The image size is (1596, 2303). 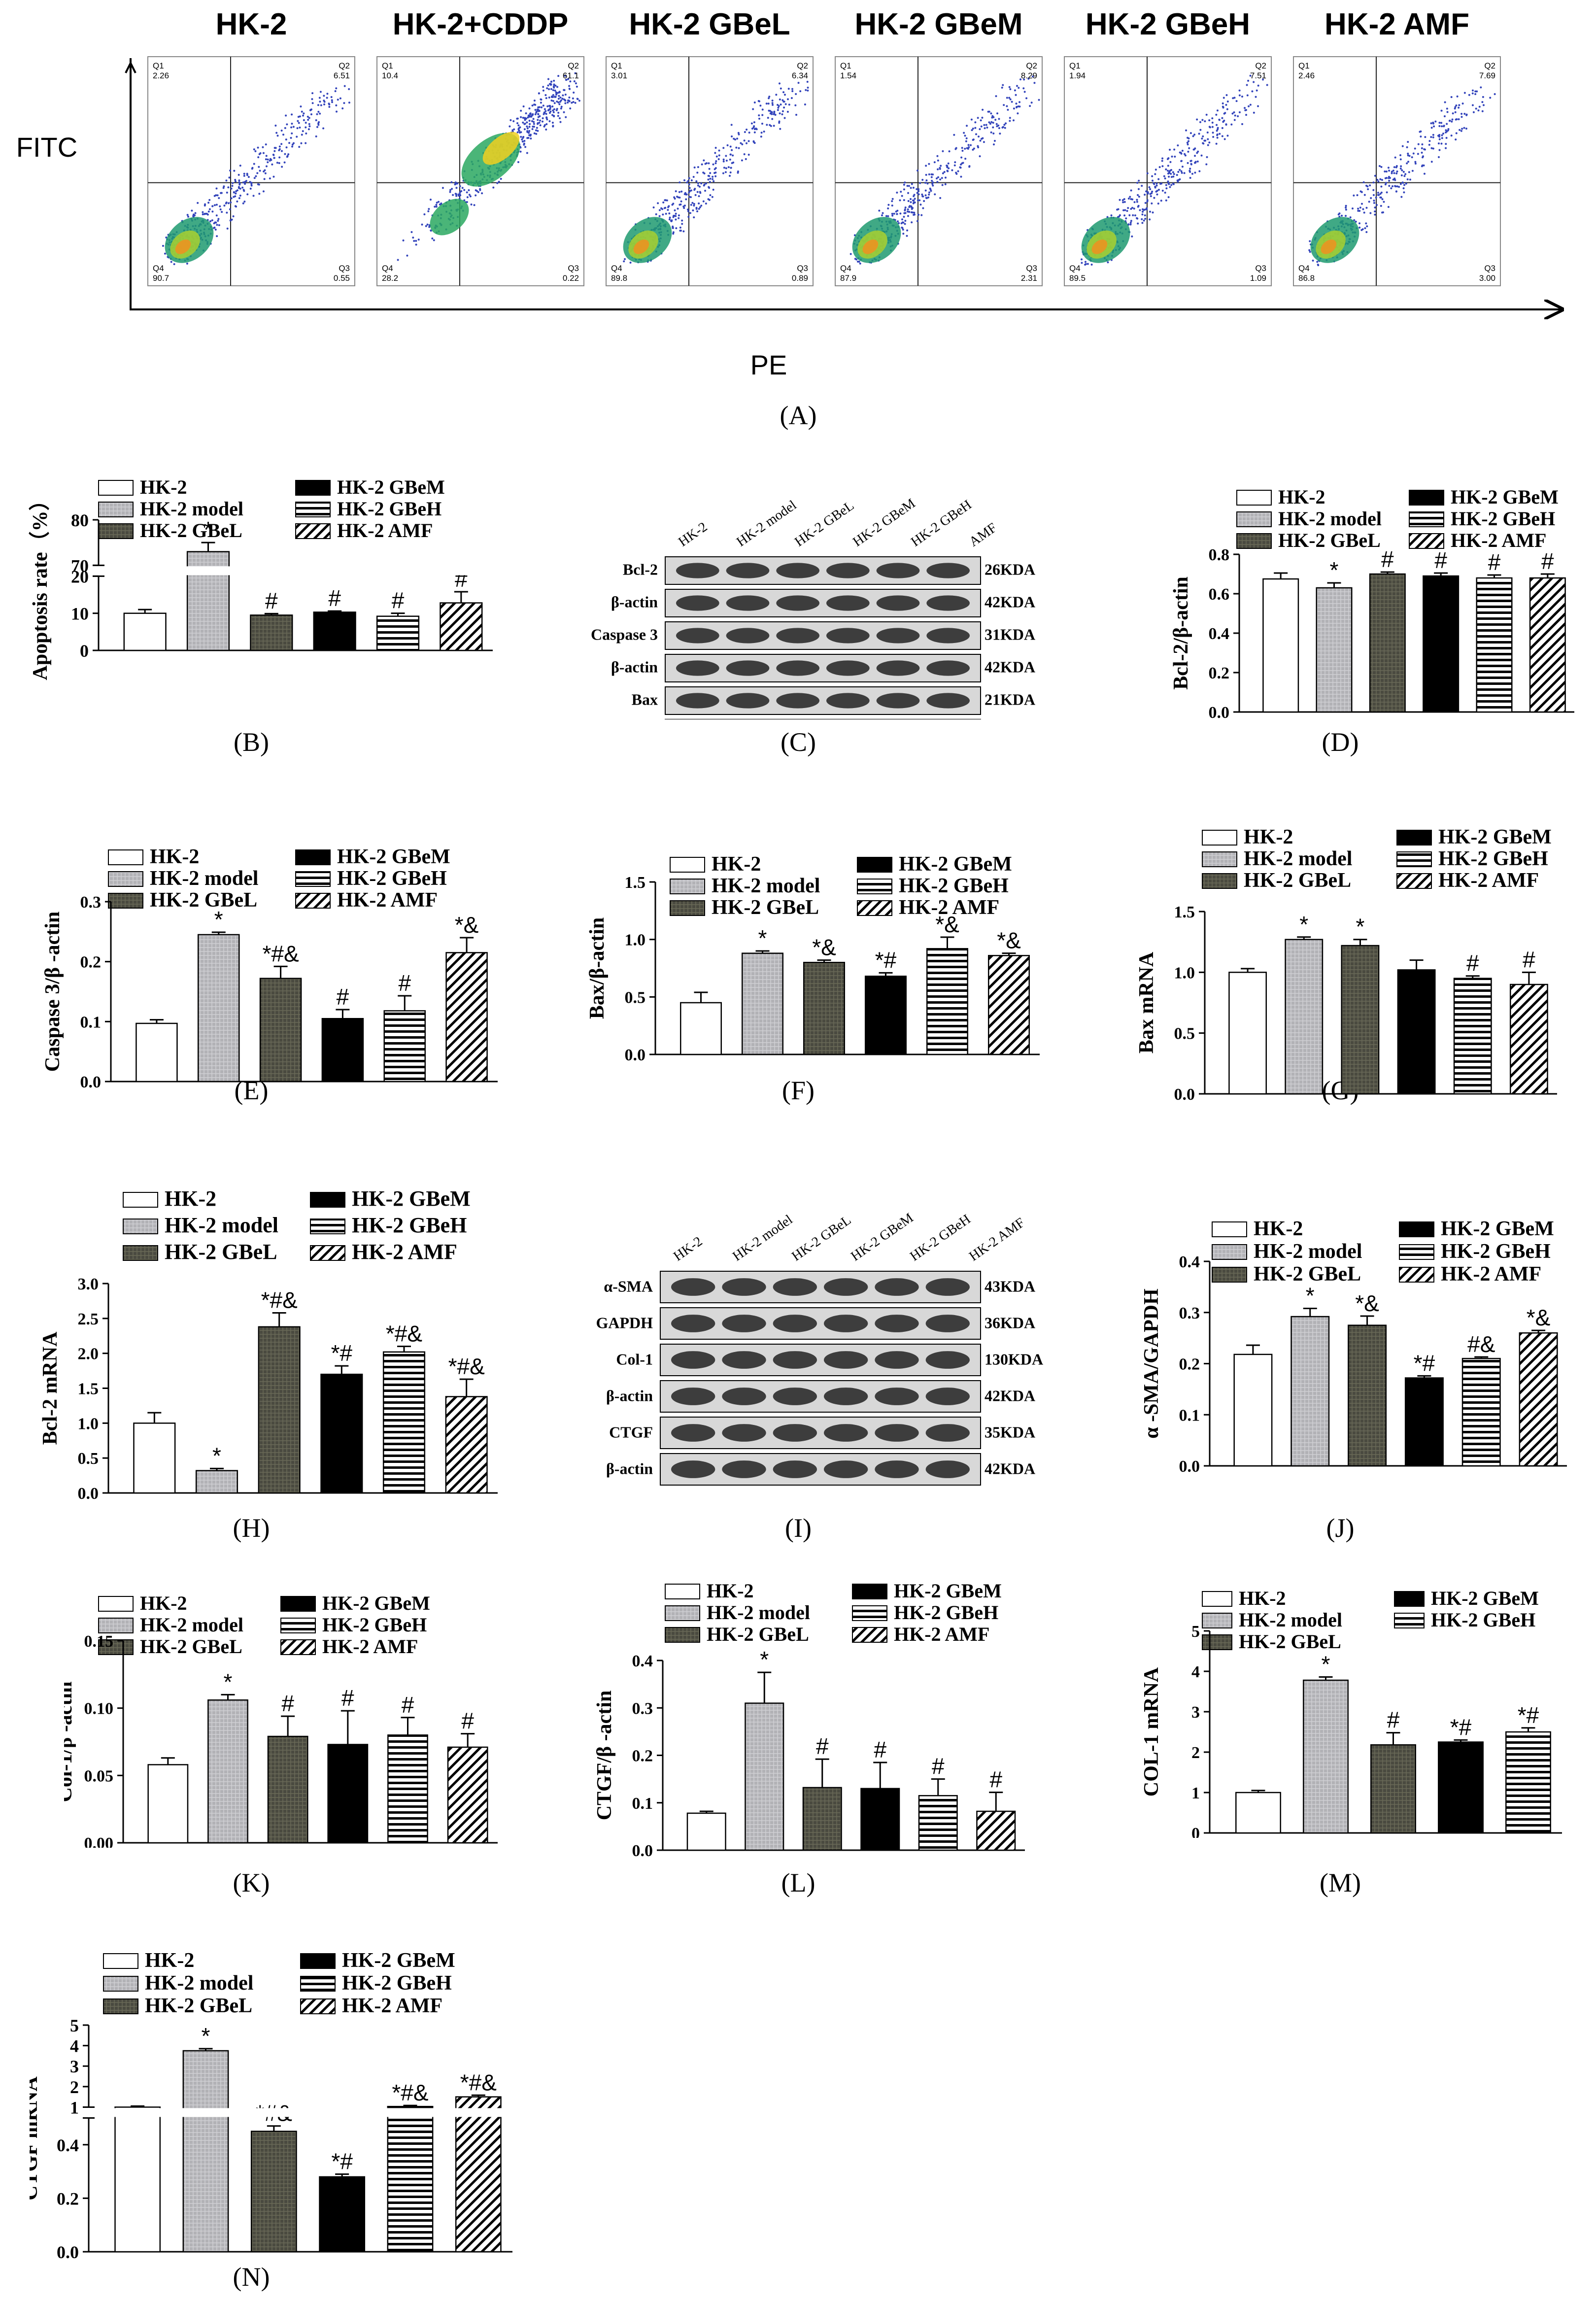 I want to click on y-tick-label: 0.00, so click(x=99, y=1841).